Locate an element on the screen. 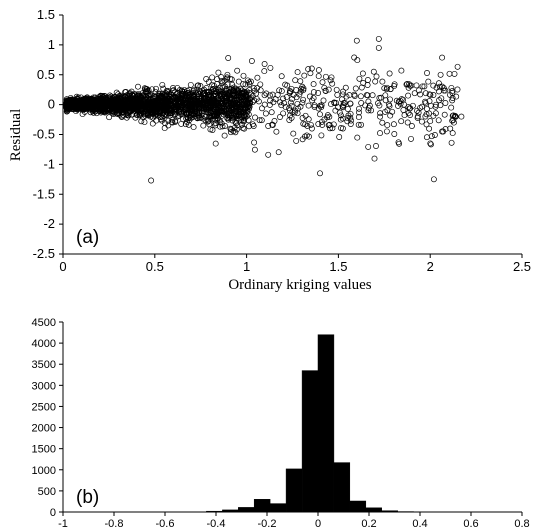 This screenshot has height=532, width=543. b-x-tick-label: 0.8 is located at coordinates (521, 524).